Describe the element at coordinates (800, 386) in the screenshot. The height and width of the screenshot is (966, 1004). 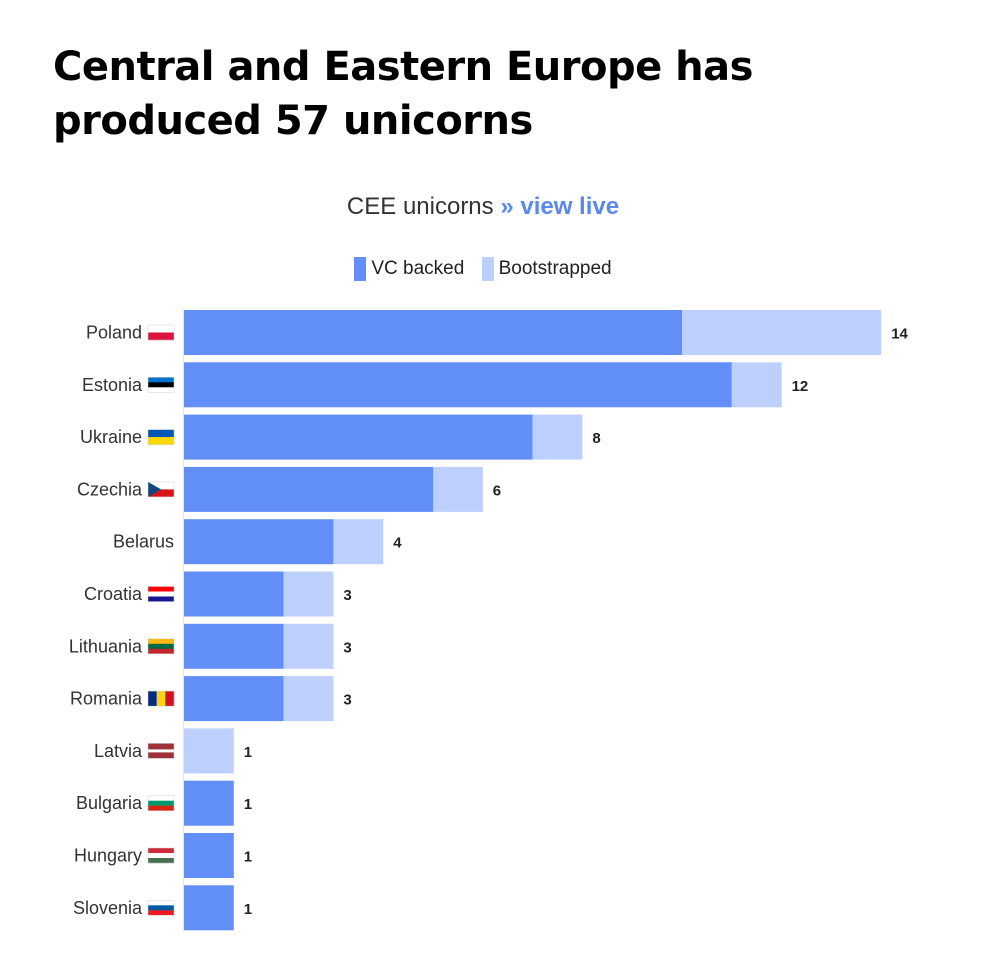
I see `value-label-estonia: 12` at that location.